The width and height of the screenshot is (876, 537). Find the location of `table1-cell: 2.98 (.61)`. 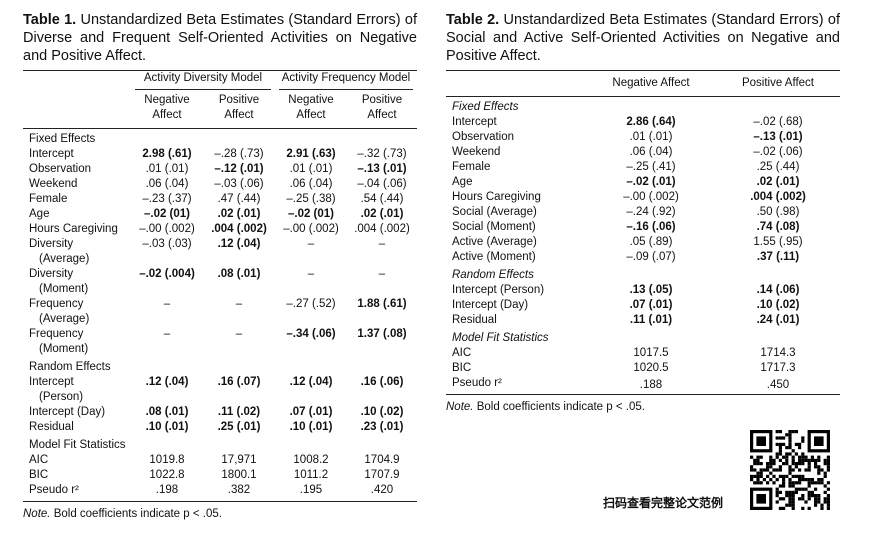

table1-cell: 2.98 (.61) is located at coordinates (167, 154).